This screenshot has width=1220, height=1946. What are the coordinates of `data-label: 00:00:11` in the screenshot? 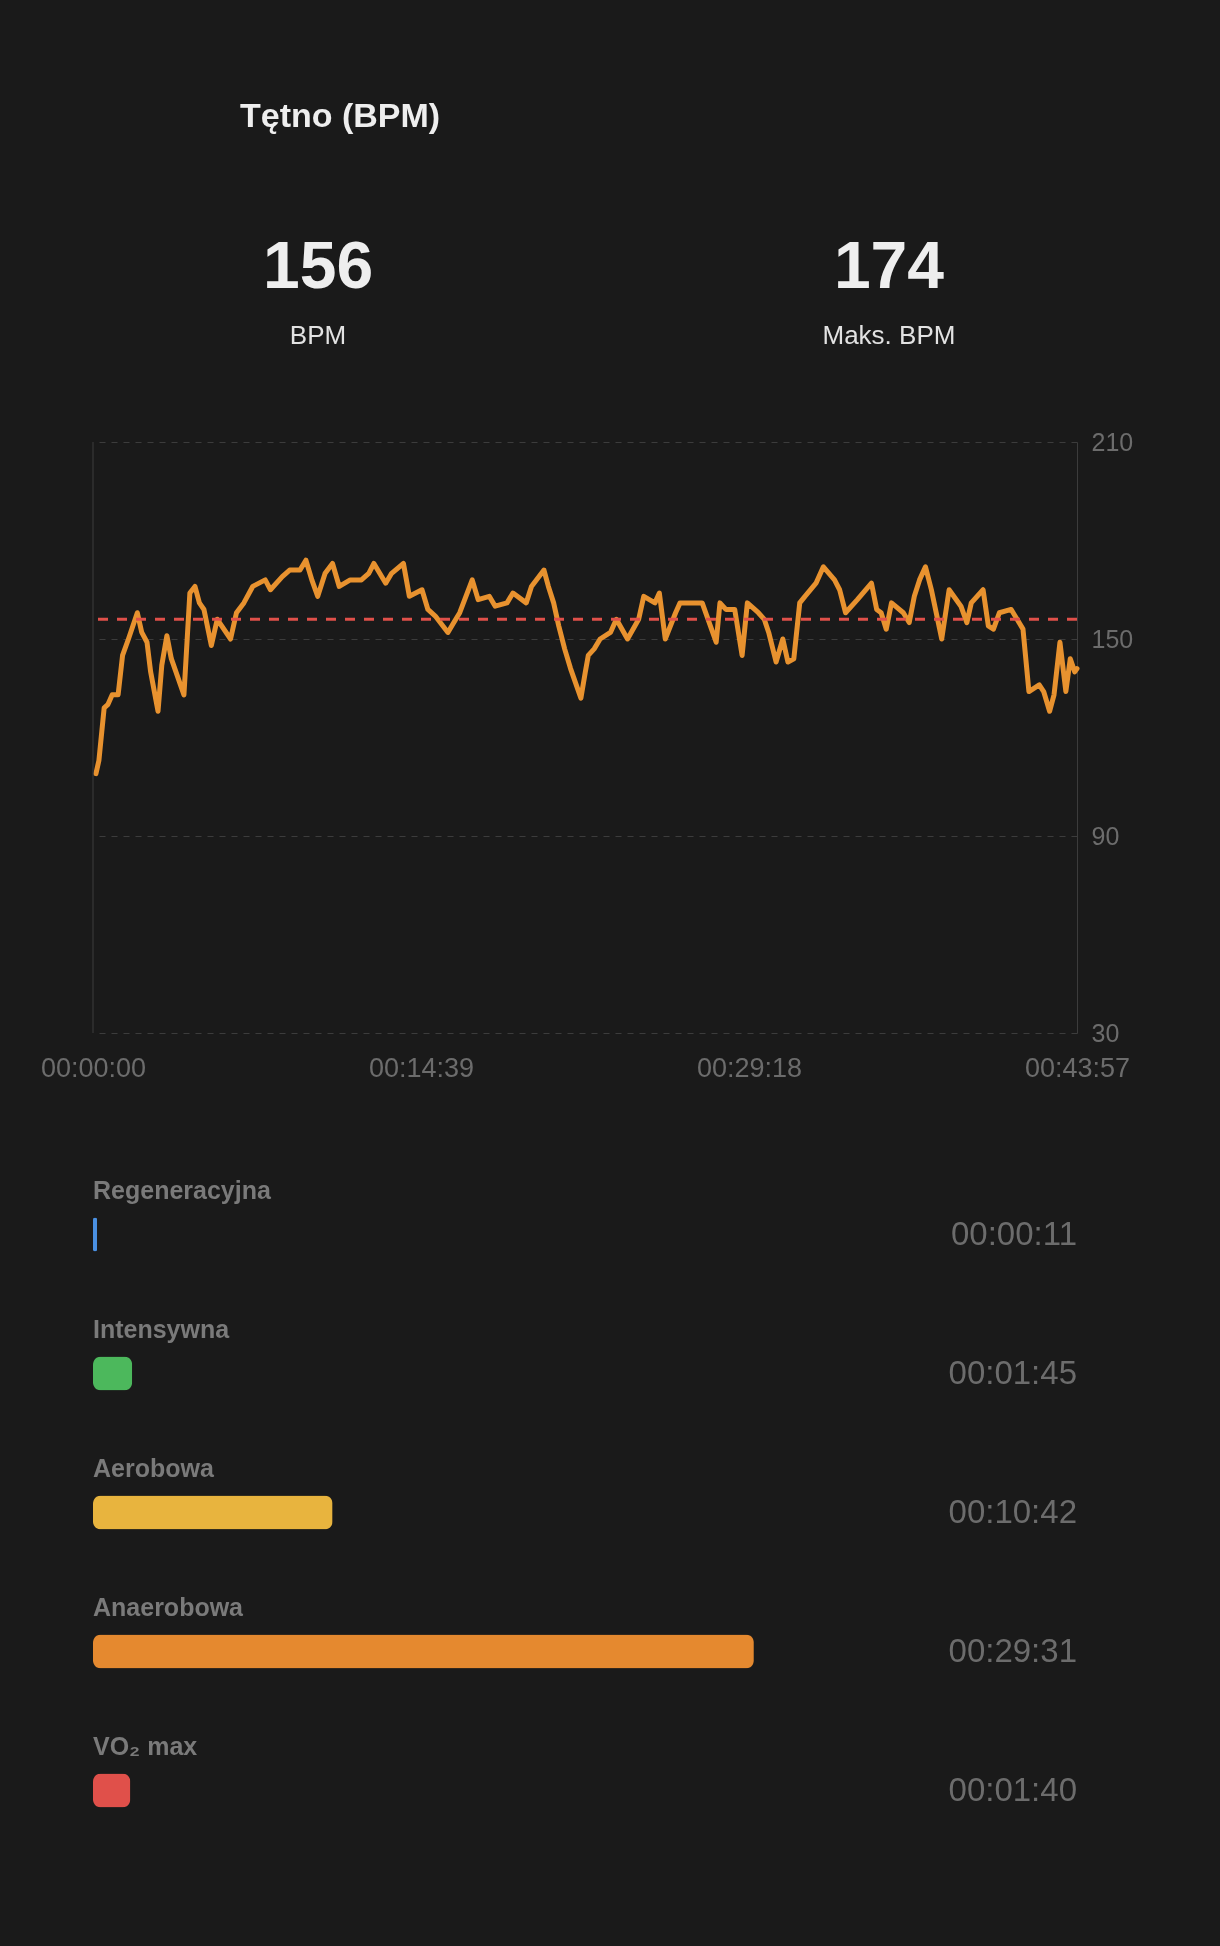 It's located at (1013, 1233).